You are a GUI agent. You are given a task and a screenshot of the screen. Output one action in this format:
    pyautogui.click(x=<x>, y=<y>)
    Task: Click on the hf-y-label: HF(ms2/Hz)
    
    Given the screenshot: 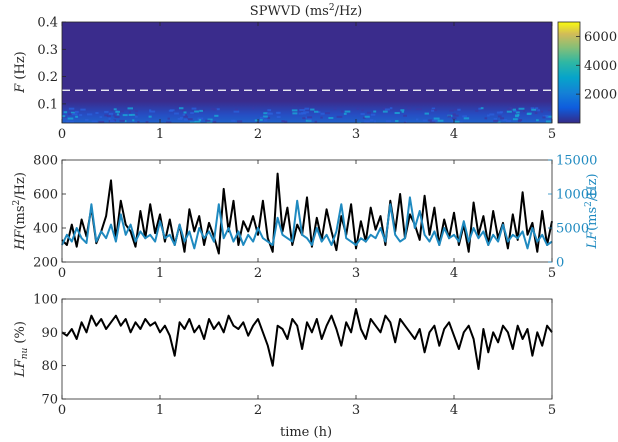 What is the action you would take?
    pyautogui.click(x=20, y=211)
    